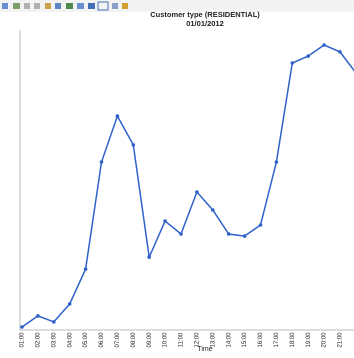  I want to click on x-tick-label: 09:00, so click(150, 340).